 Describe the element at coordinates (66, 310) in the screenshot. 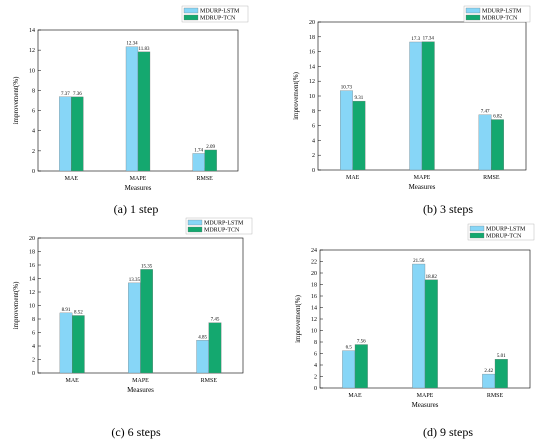

I see `data-label: 8.91` at that location.